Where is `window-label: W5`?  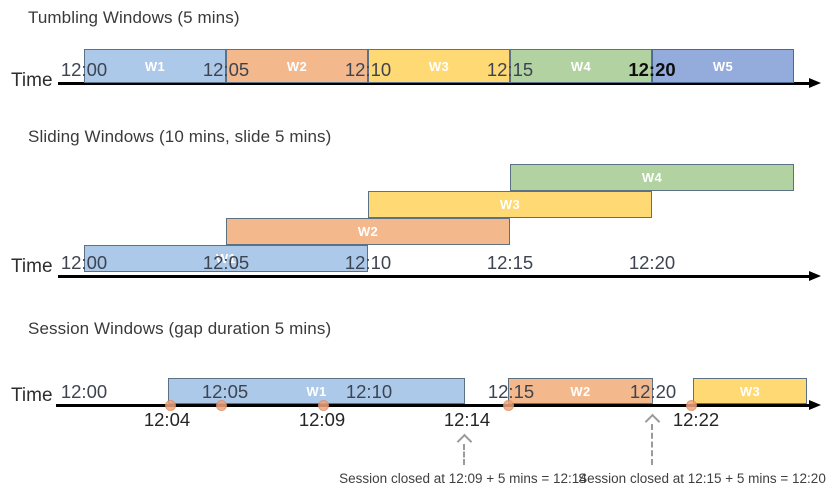
window-label: W5 is located at coordinates (723, 66).